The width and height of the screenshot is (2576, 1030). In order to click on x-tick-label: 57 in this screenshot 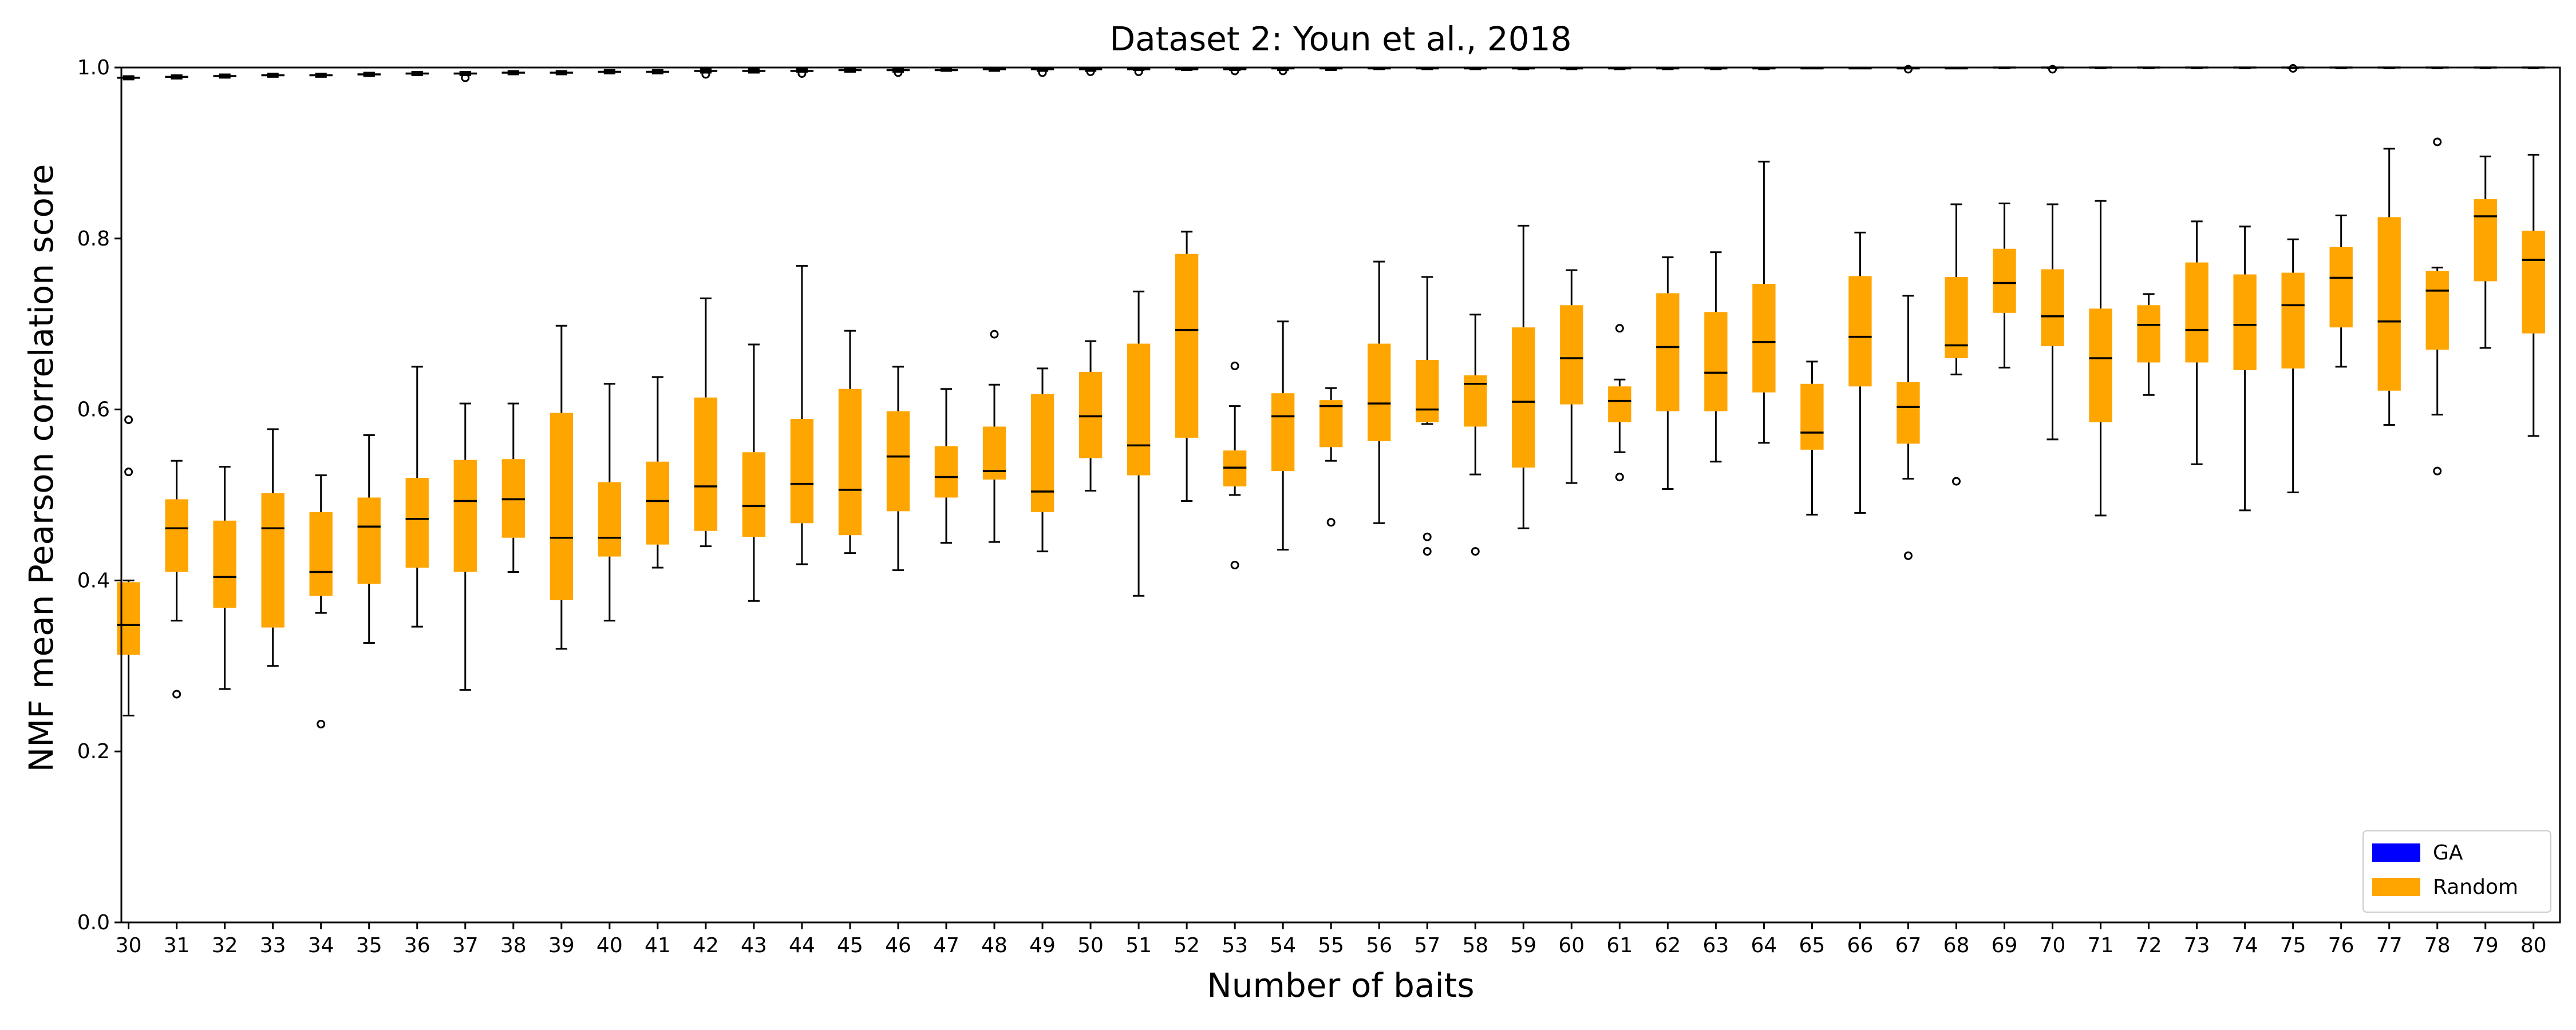, I will do `click(1427, 945)`.